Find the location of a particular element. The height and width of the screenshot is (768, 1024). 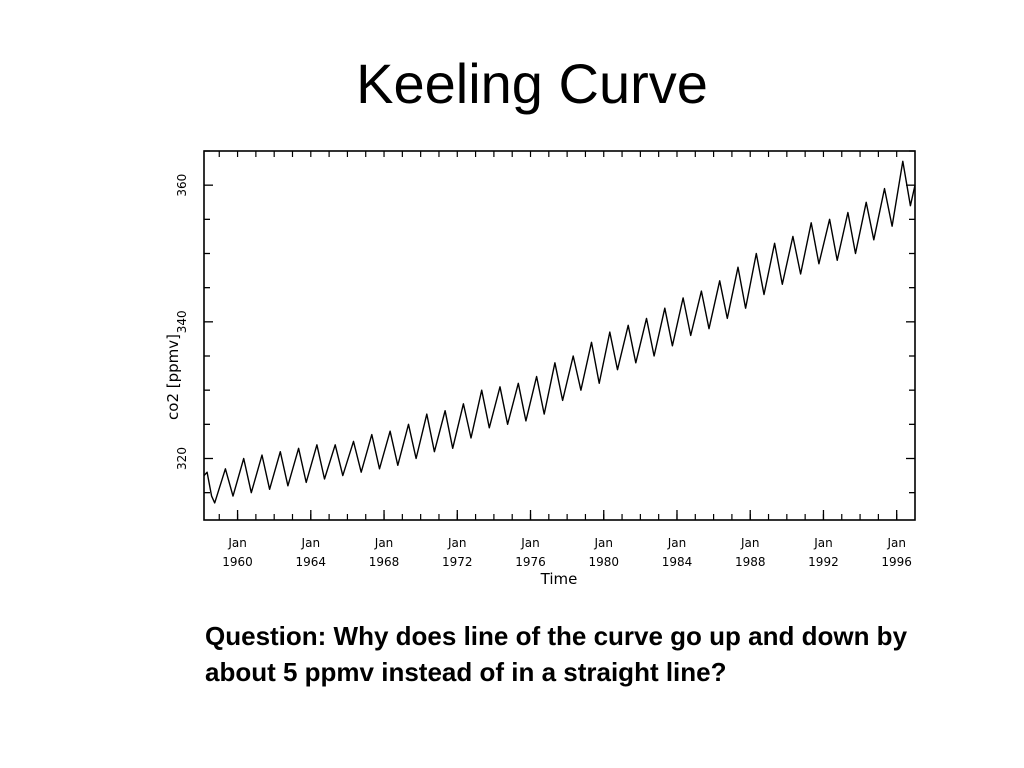

x-tick-label-year: 1988 is located at coordinates (750, 562).